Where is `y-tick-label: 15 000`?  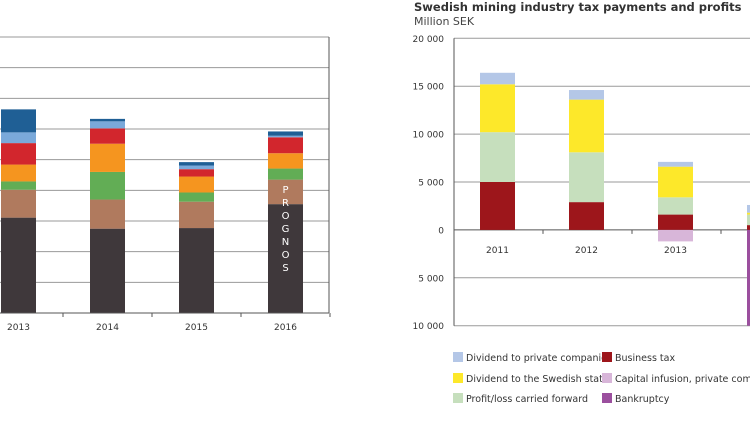
y-tick-label: 15 000 is located at coordinates (429, 88).